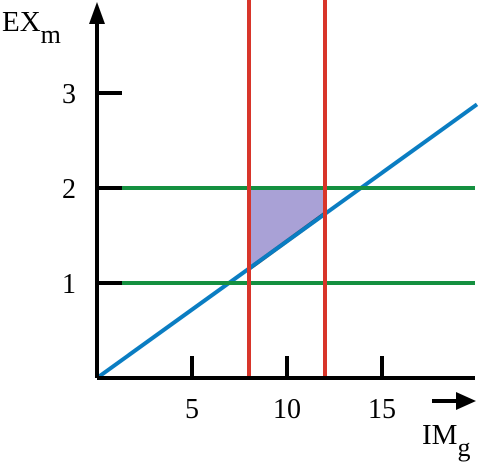  Describe the element at coordinates (192, 409) in the screenshot. I see `x-tick-label-5: 5` at that location.